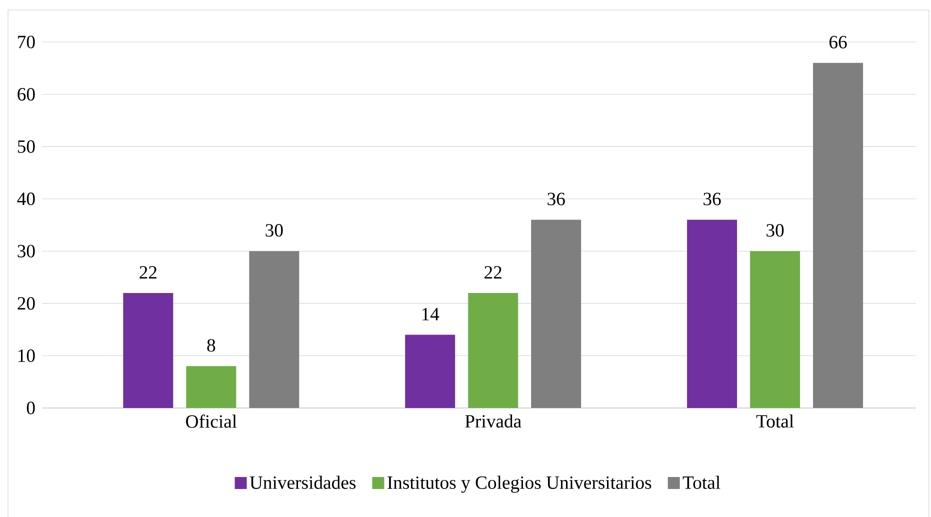  Describe the element at coordinates (26, 303) in the screenshot. I see `y-tick-label: 20` at that location.